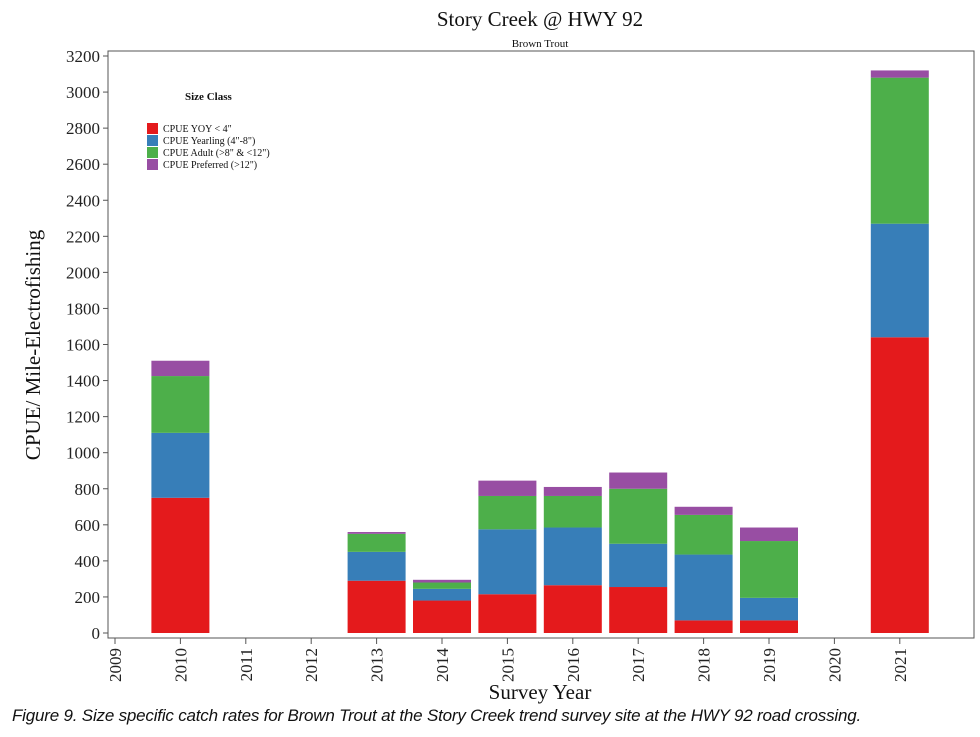  Describe the element at coordinates (83, 92) in the screenshot. I see `y-tick-label: 3000` at that location.